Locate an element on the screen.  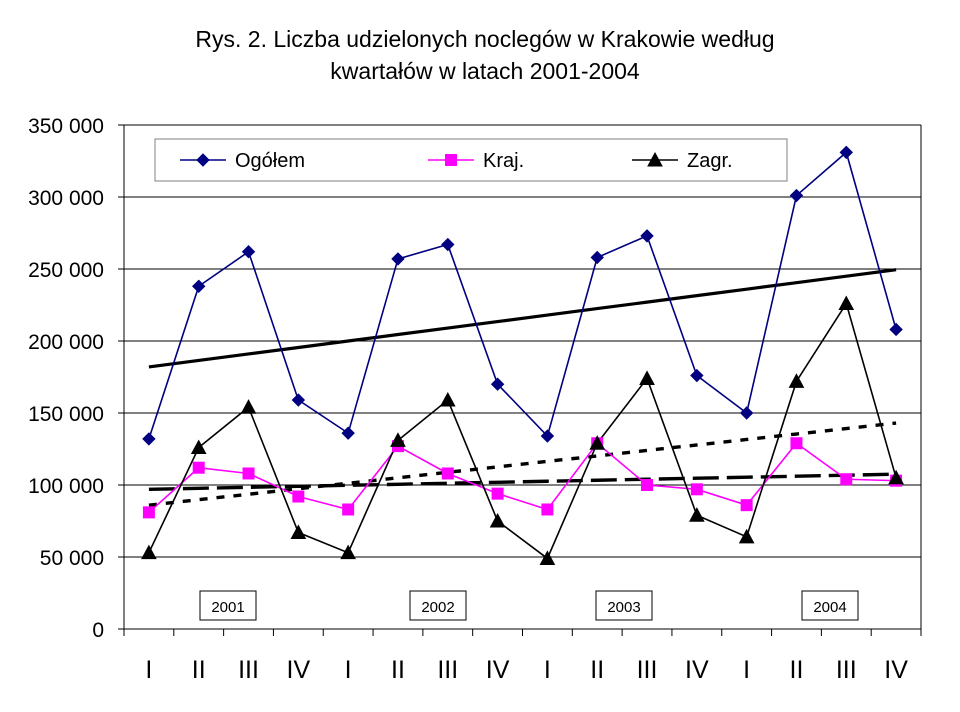
legend: Ogółem Kraj. Zagr. is located at coordinates (471, 160).